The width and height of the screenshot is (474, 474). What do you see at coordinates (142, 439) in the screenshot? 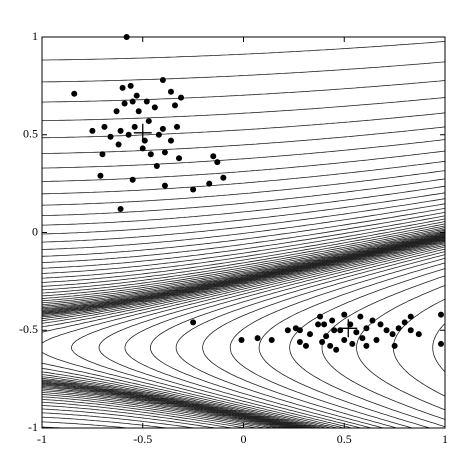
I see `x-tick-label: -0.5` at bounding box center [142, 439].